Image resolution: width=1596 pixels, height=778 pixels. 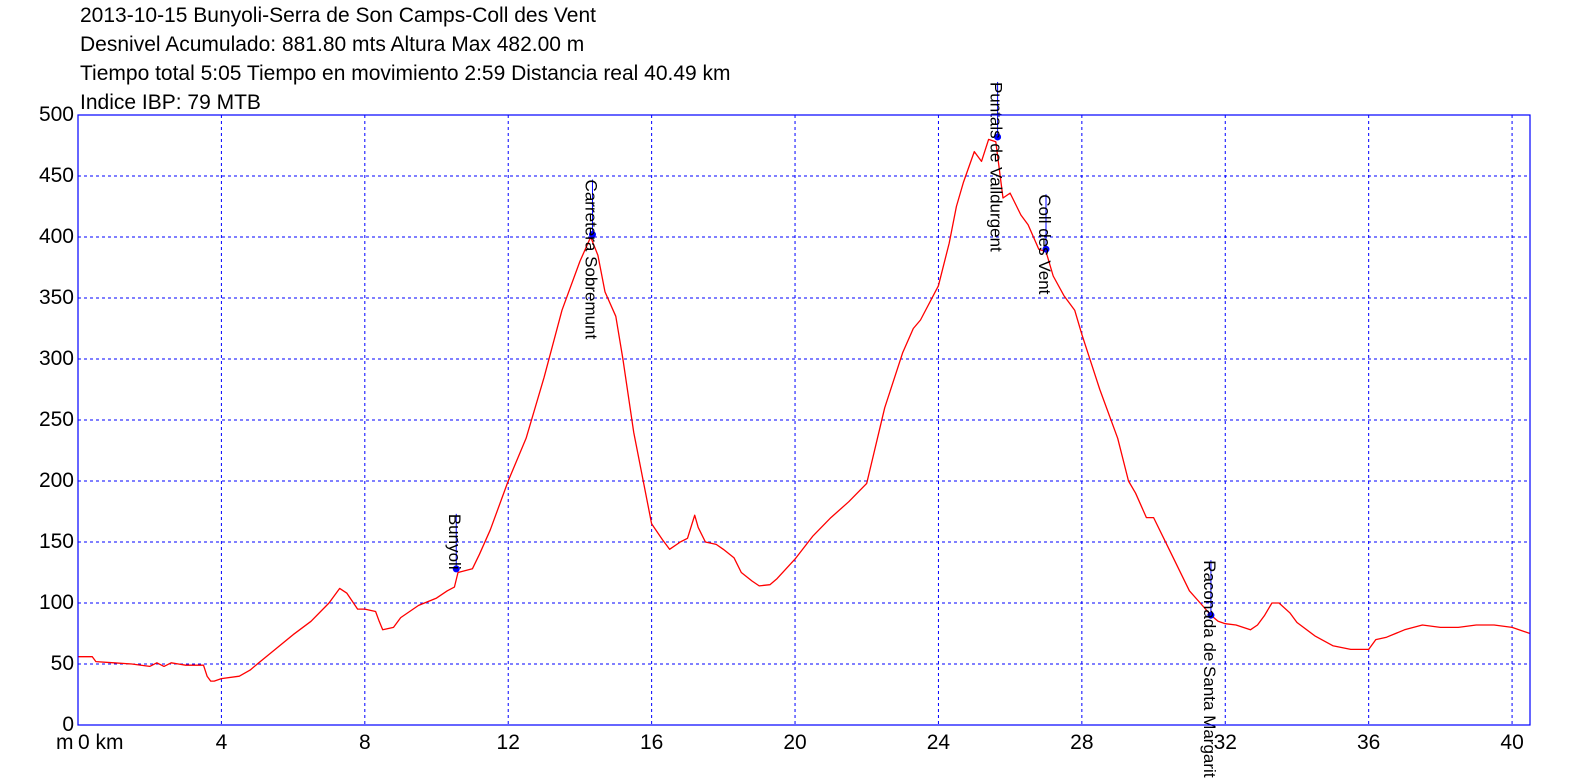 I want to click on x-tick-label: 0 km, so click(x=101, y=742).